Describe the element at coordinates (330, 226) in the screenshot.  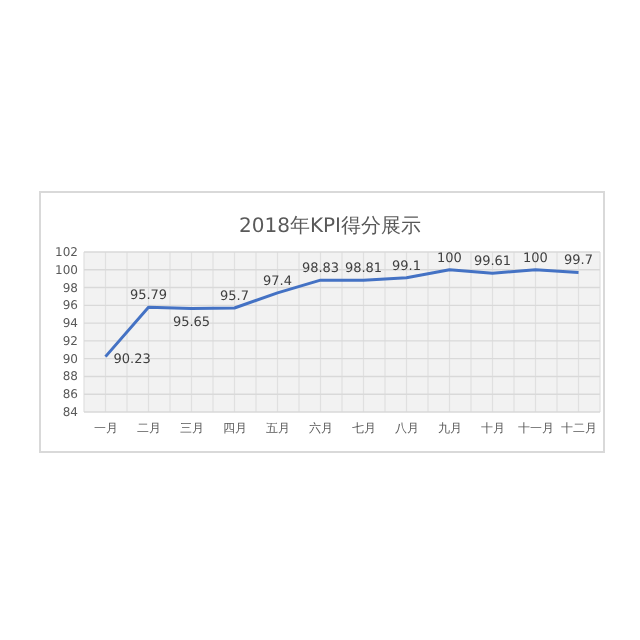
I see `chart-title: 2018年KPI得分展示` at that location.